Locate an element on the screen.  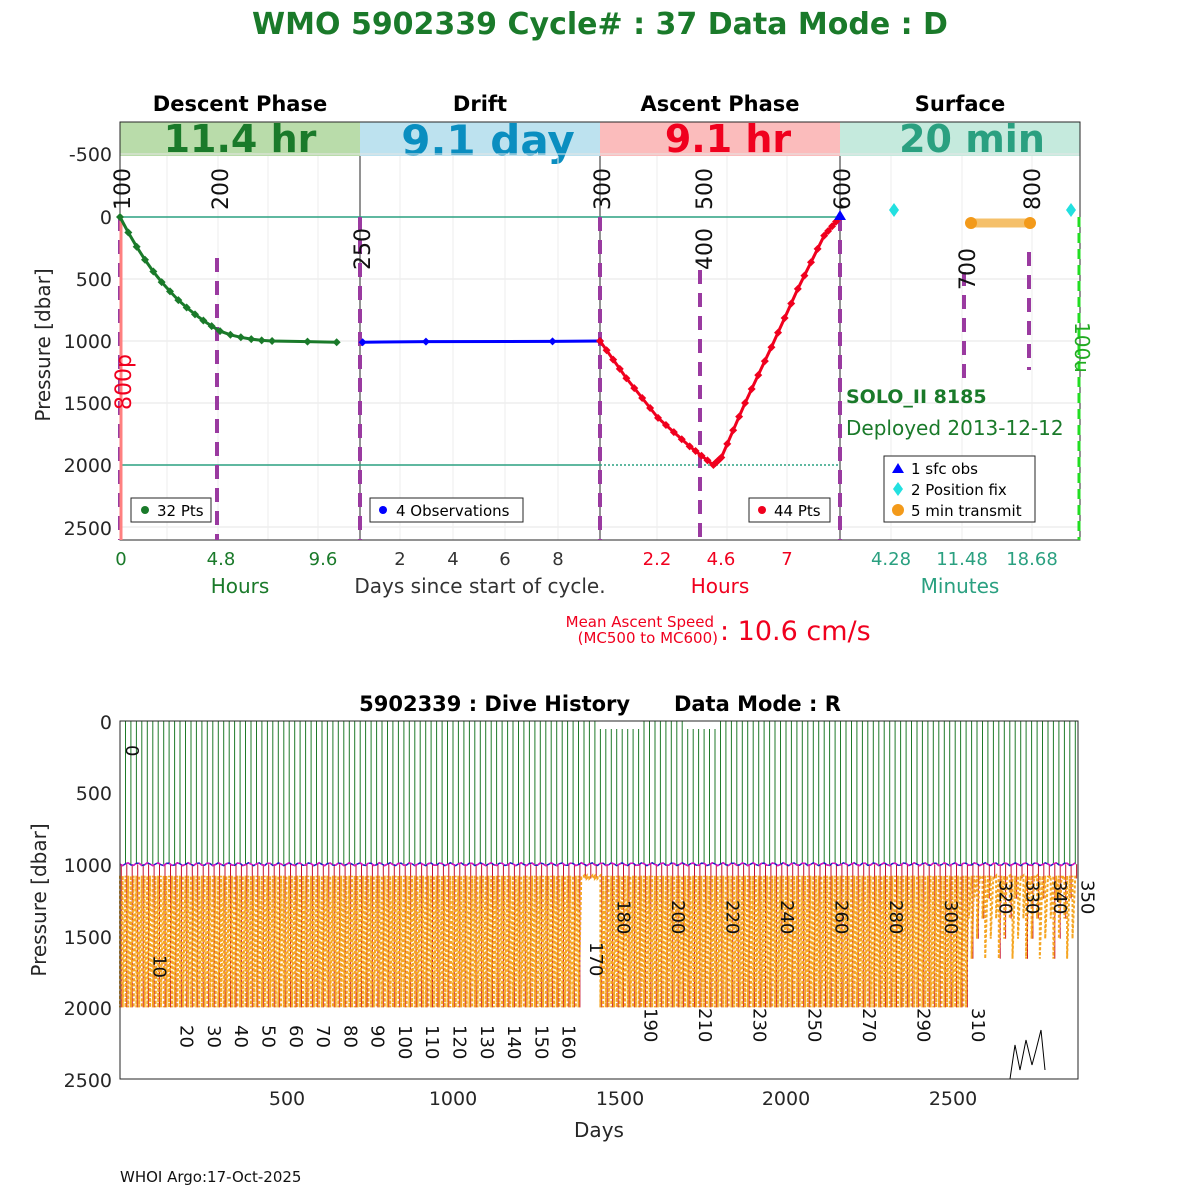
xtick-ascent: 2.2 is located at coordinates (657, 559).